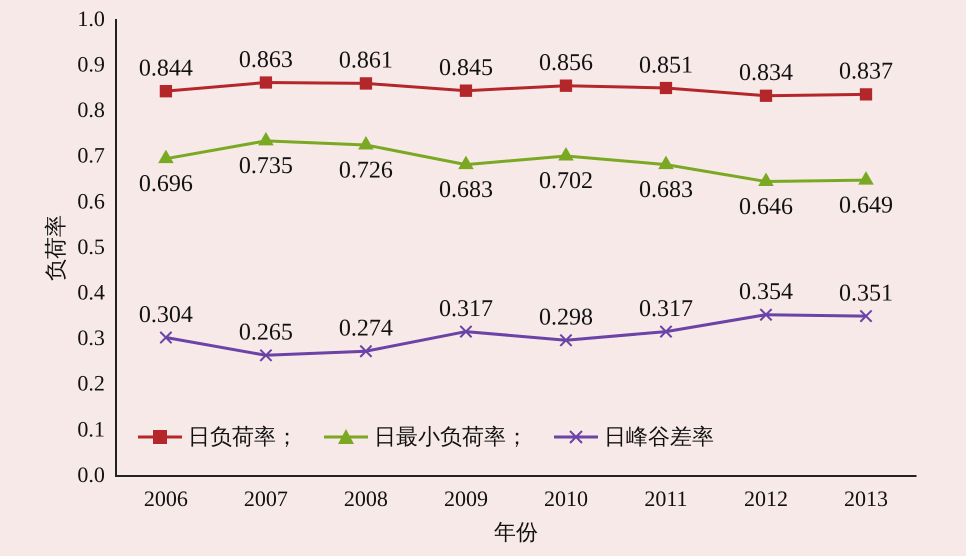 This screenshot has height=556, width=966. Describe the element at coordinates (365, 329) in the screenshot. I see `data-label: 0.274` at that location.